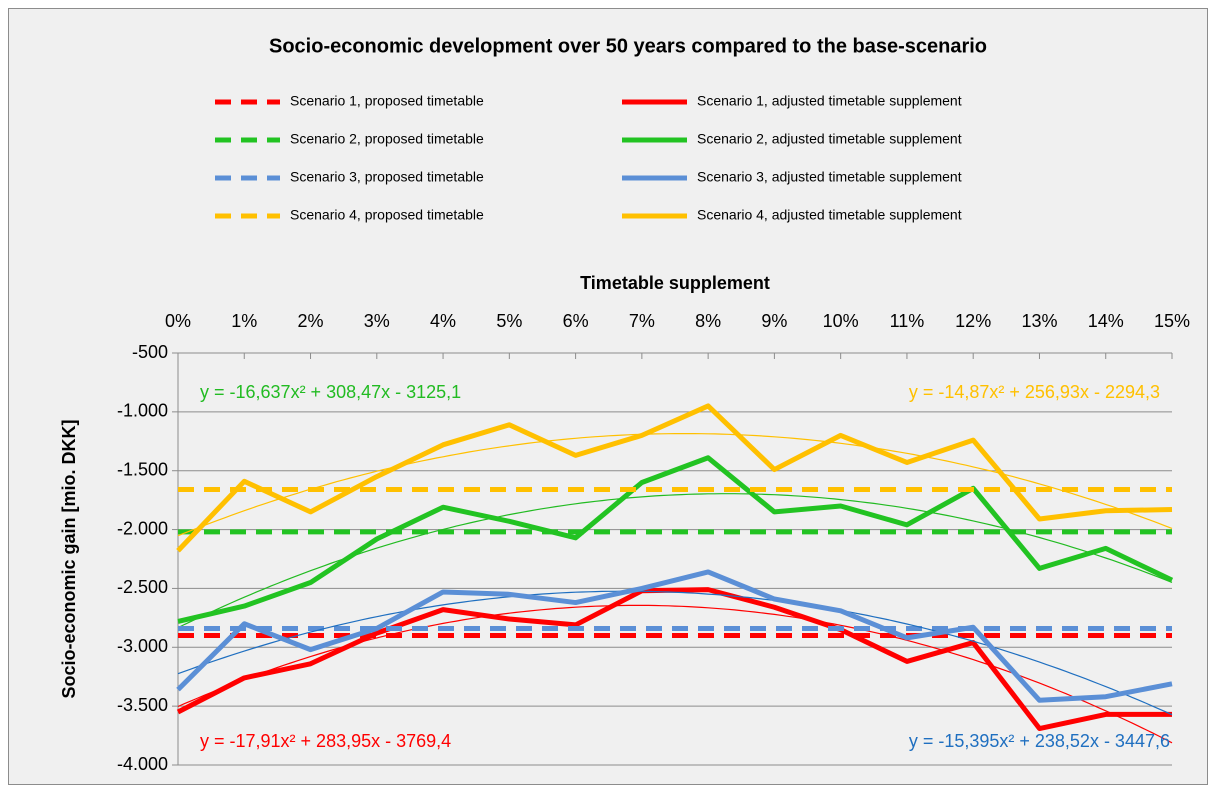 Image resolution: width=1216 pixels, height=787 pixels. Describe the element at coordinates (142, 705) in the screenshot. I see `y-tick-label: -3.500` at that location.